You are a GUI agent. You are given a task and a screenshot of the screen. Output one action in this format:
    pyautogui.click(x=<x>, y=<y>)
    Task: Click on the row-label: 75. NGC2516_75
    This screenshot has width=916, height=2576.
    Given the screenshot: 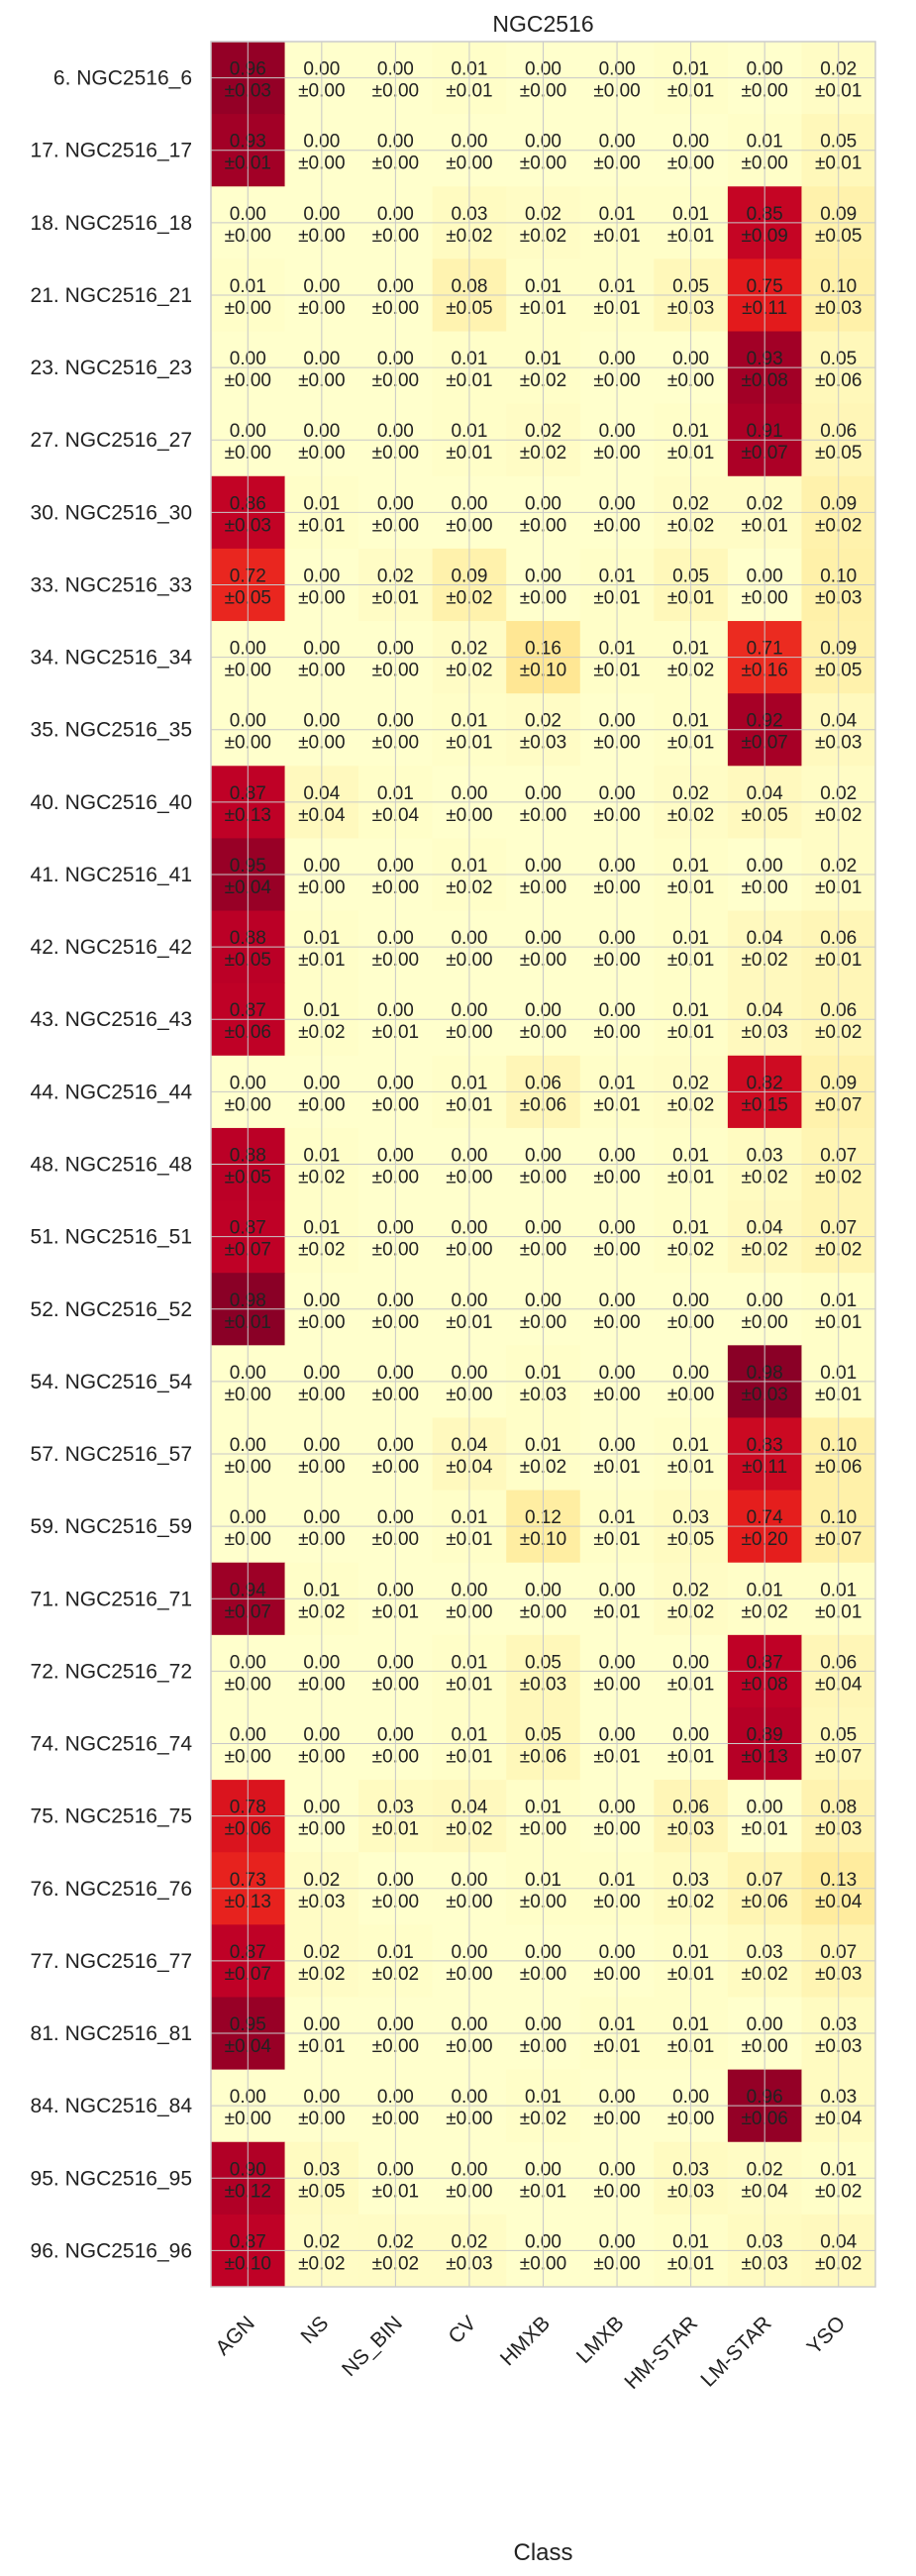 What is the action you would take?
    pyautogui.click(x=111, y=1816)
    